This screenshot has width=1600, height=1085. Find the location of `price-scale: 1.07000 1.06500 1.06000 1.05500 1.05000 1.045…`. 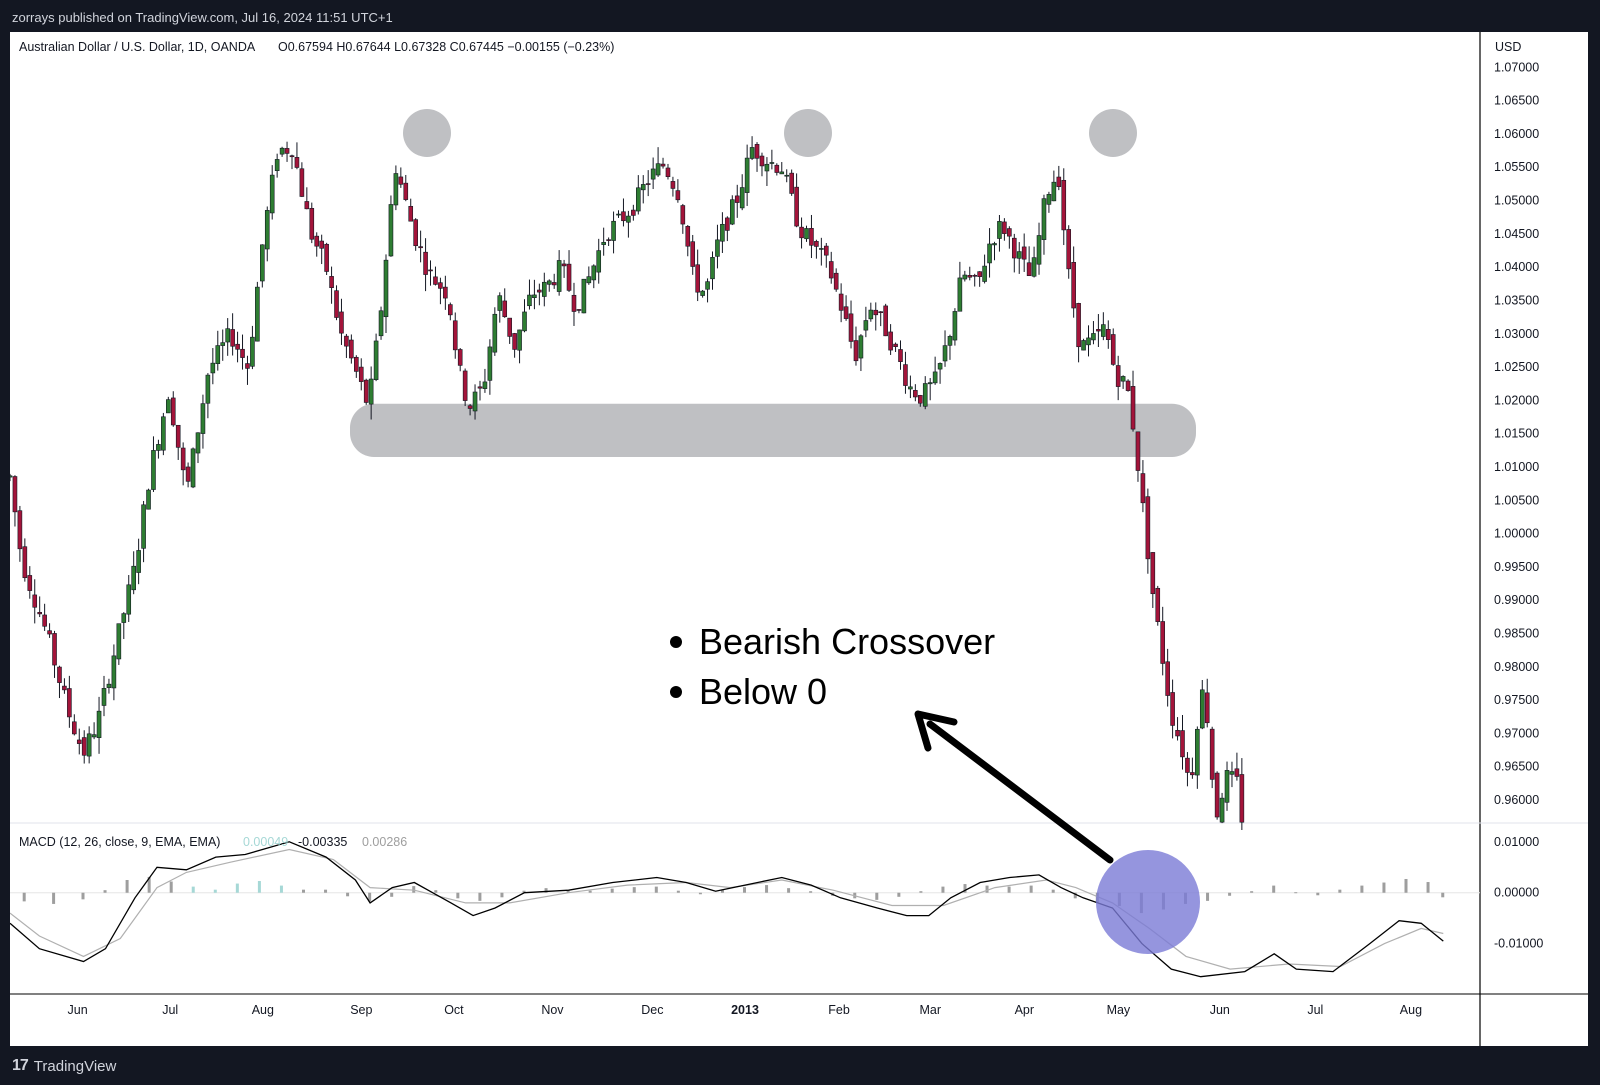

price-scale: 1.07000 1.06500 1.06000 1.05500 1.05000 1.045… is located at coordinates (1516, 433).